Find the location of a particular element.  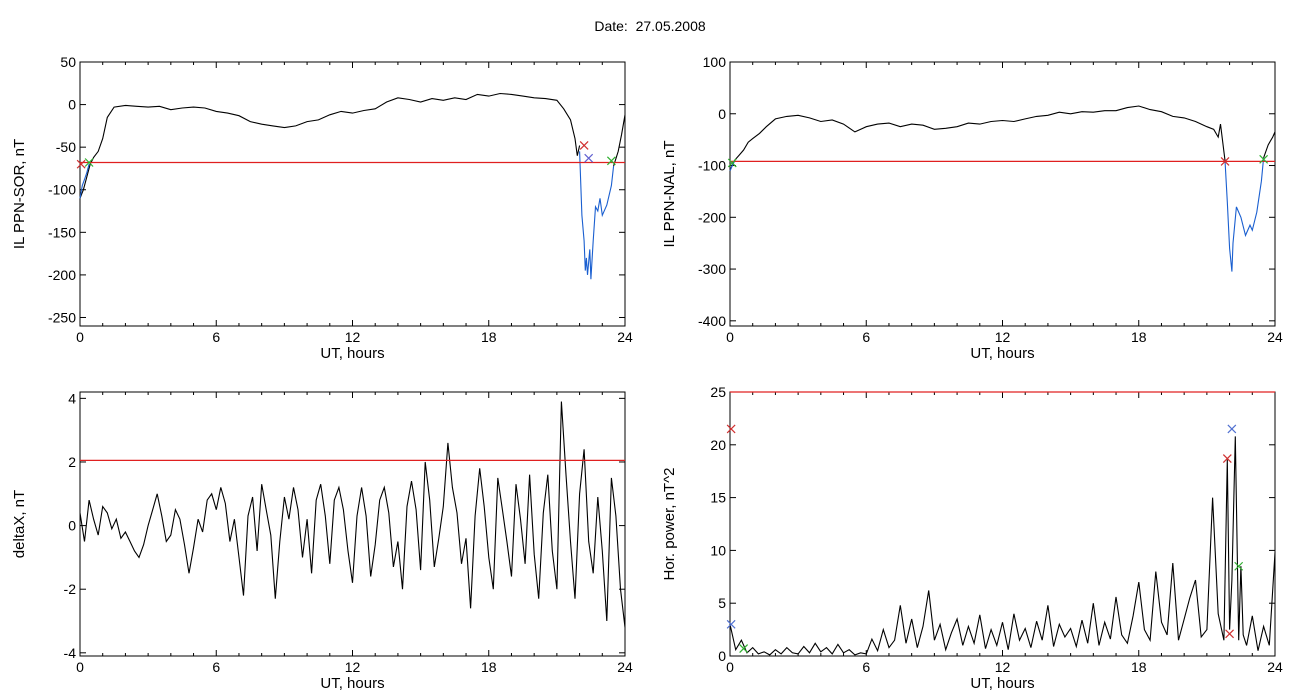

y-tick-label: 4 is located at coordinates (72, 398).